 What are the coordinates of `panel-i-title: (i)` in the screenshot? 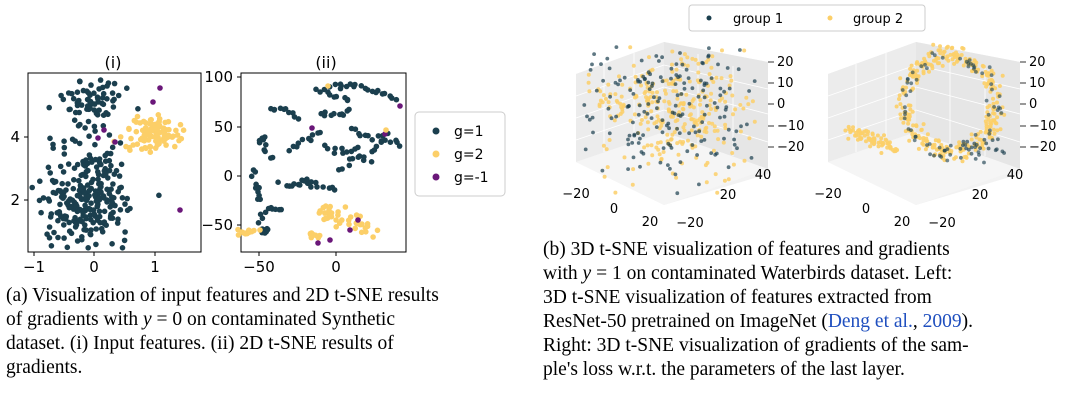 It's located at (113, 62).